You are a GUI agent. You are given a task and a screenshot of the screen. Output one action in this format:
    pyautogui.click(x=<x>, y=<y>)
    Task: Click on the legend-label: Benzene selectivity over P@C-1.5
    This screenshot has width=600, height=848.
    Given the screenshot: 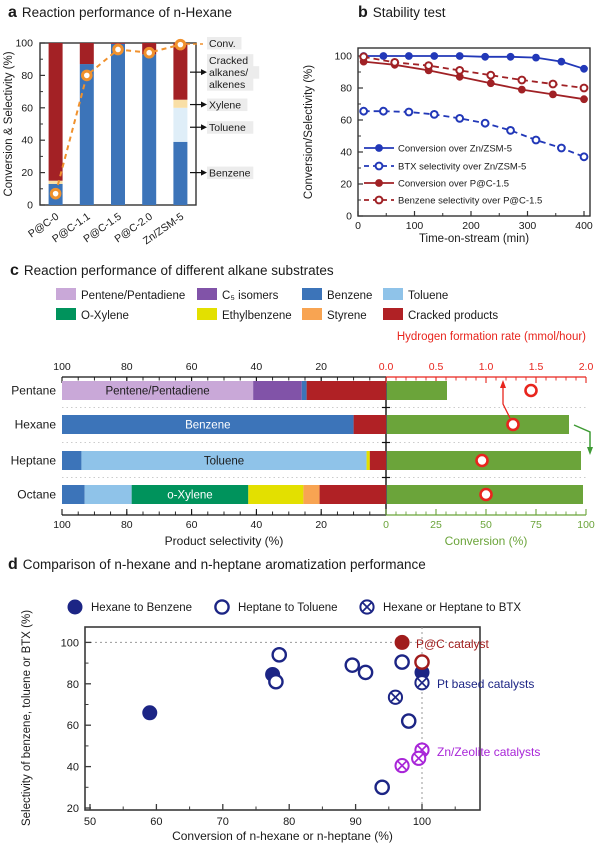 What is the action you would take?
    pyautogui.click(x=470, y=201)
    